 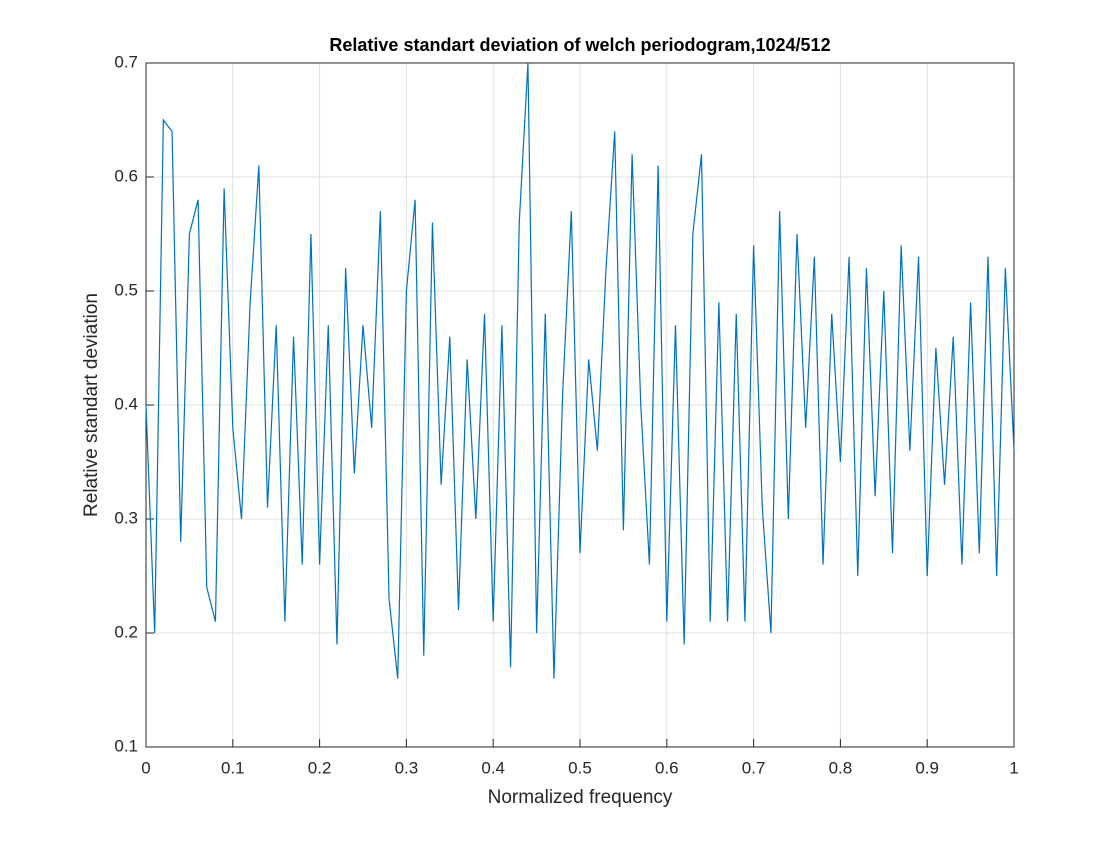 I want to click on y-tick-label: 0.1, so click(x=126, y=745).